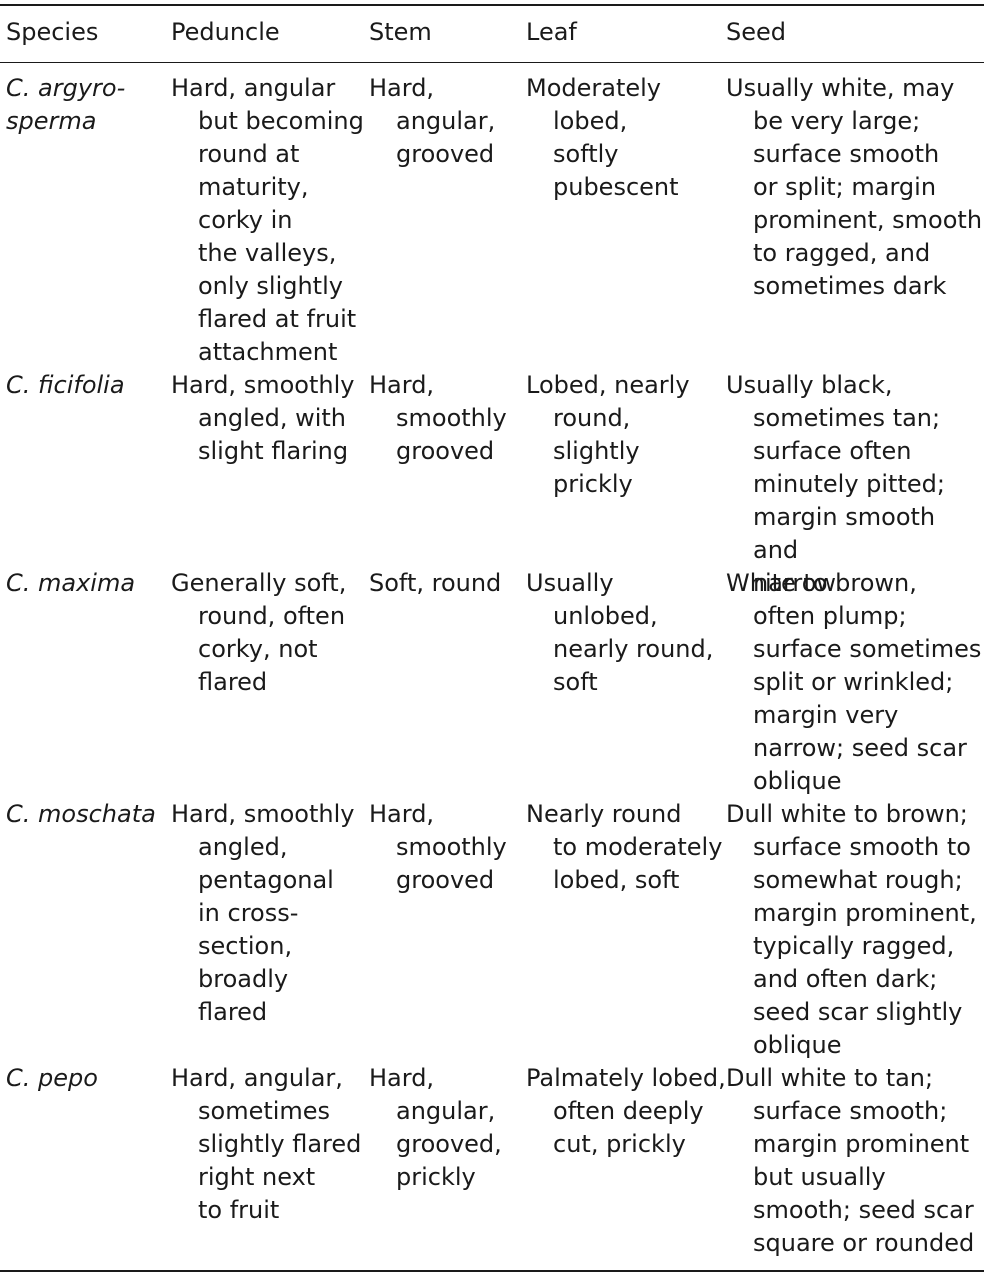 The width and height of the screenshot is (984, 1278). Describe the element at coordinates (608, 434) in the screenshot. I see `leaf-cell: Lobed, nearly round, slightly prickly` at that location.